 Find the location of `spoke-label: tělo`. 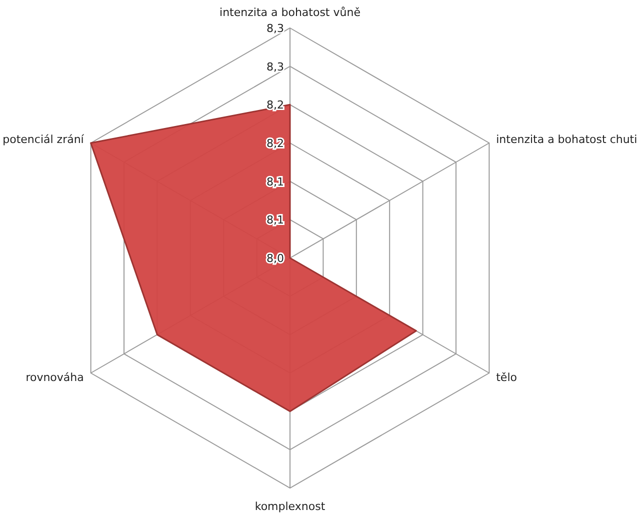

spoke-label: tělo is located at coordinates (507, 377).